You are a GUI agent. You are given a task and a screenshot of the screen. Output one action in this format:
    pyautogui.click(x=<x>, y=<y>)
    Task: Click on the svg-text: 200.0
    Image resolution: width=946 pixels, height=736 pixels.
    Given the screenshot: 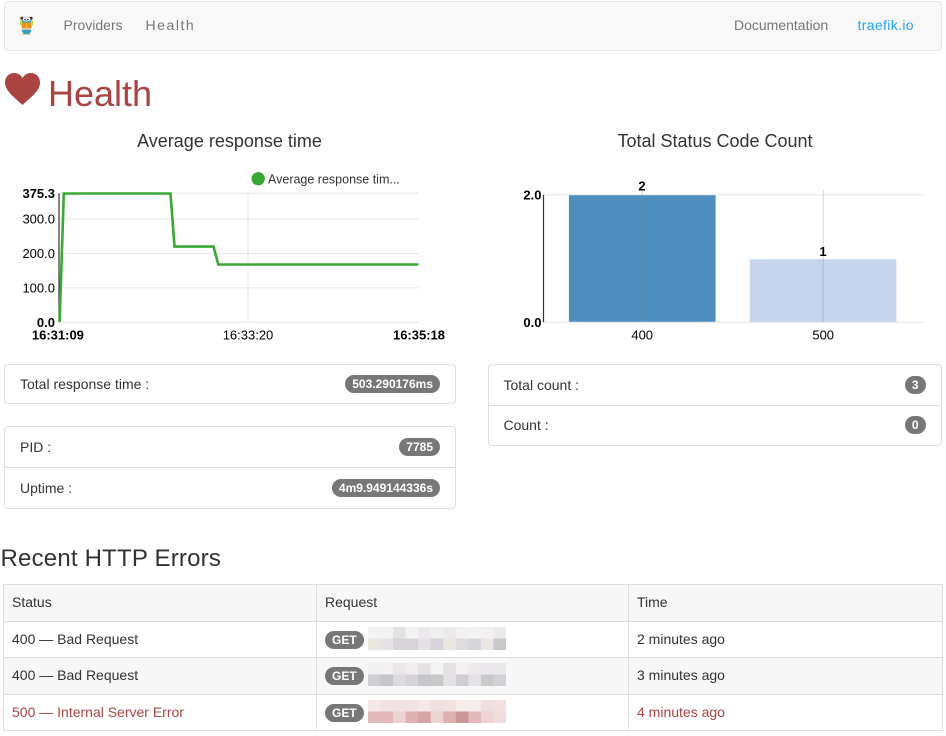 What is the action you would take?
    pyautogui.click(x=38, y=253)
    